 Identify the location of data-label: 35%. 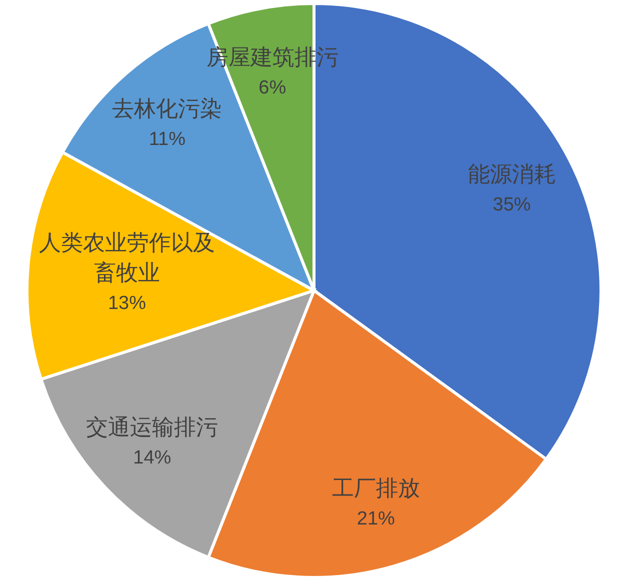
(511, 205).